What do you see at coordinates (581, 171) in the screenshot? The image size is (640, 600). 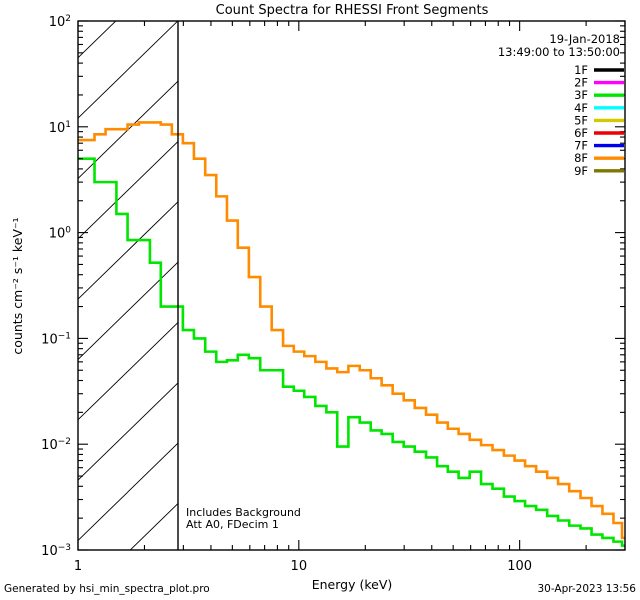 I see `legend-label-9f: 9F` at bounding box center [581, 171].